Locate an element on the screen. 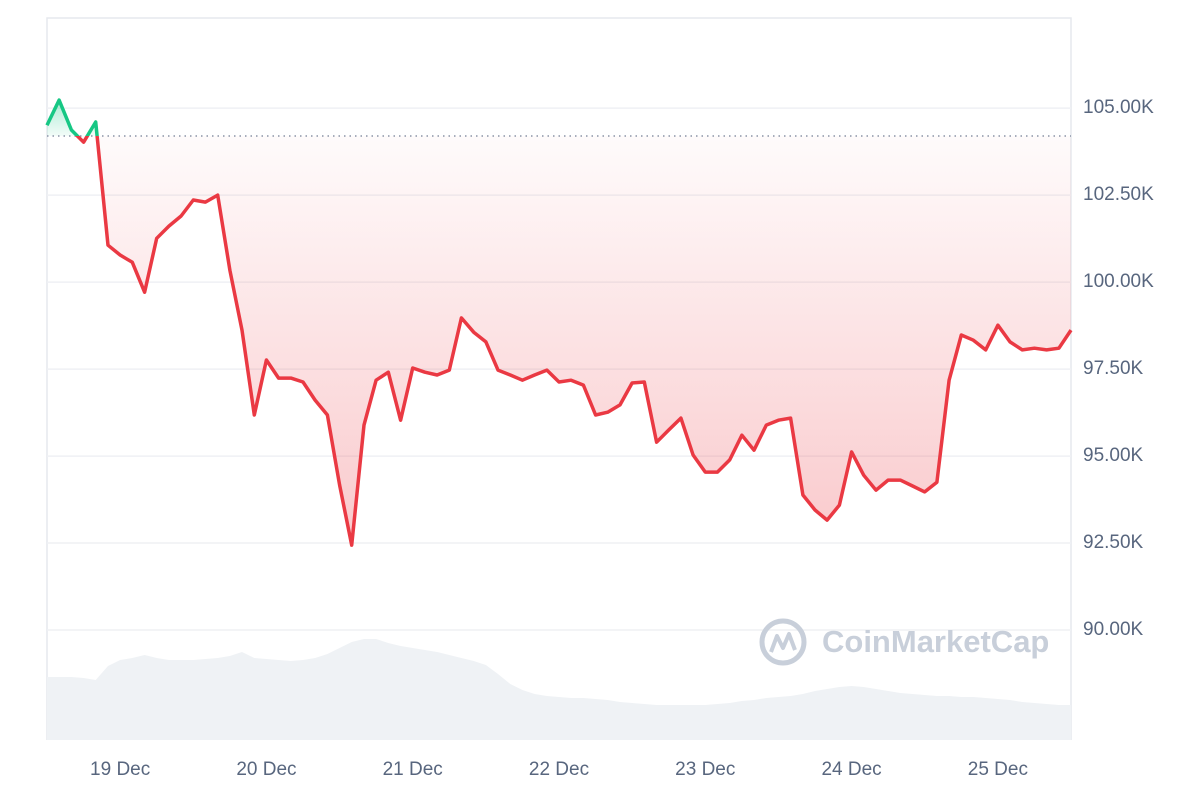 This screenshot has height=800, width=1200. x-tick-label: 24 Dec is located at coordinates (851, 769).